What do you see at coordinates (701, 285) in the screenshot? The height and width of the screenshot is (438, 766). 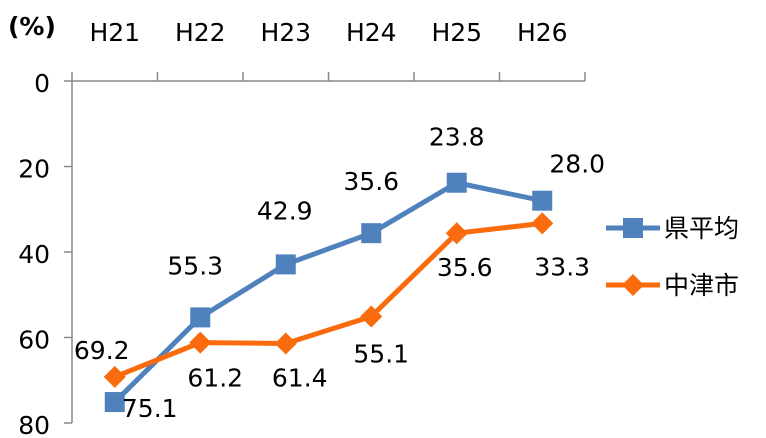 I see `legend-label: 中津市` at bounding box center [701, 285].